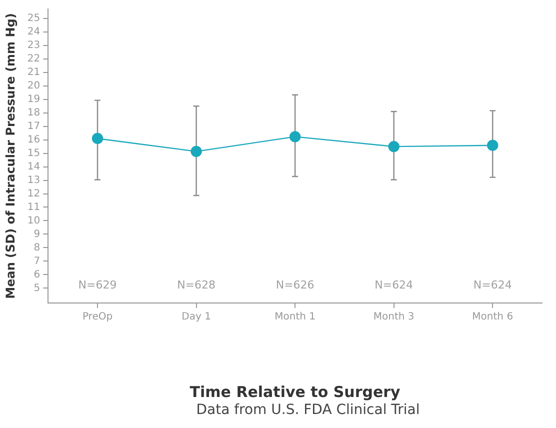 This screenshot has width=556, height=428. I want to click on y-tick-label: 17, so click(33, 126).